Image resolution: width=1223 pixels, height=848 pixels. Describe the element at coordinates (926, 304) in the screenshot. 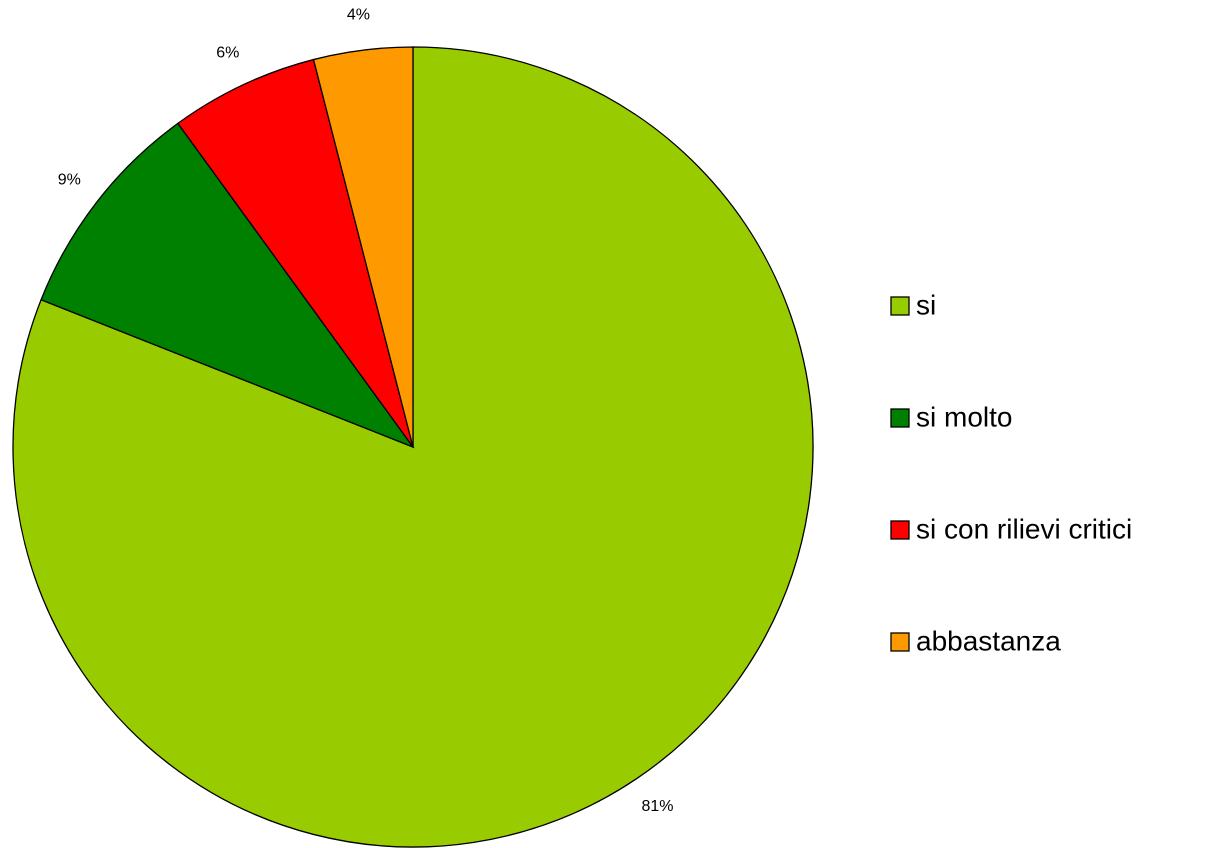

I see `legend-label: si` at that location.